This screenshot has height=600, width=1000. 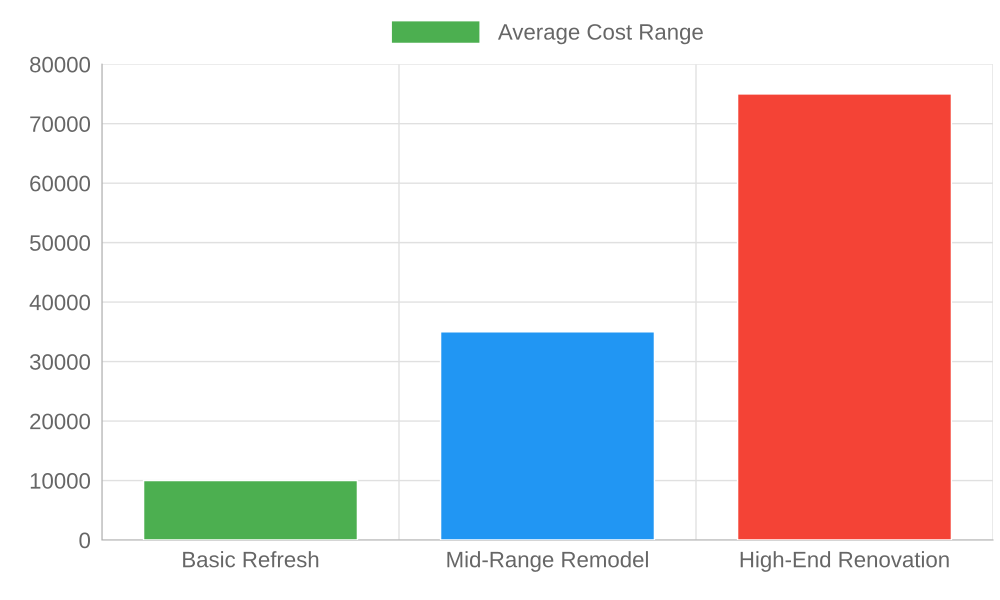 What do you see at coordinates (844, 561) in the screenshot?
I see `x-tick-label: High-End Renovation` at bounding box center [844, 561].